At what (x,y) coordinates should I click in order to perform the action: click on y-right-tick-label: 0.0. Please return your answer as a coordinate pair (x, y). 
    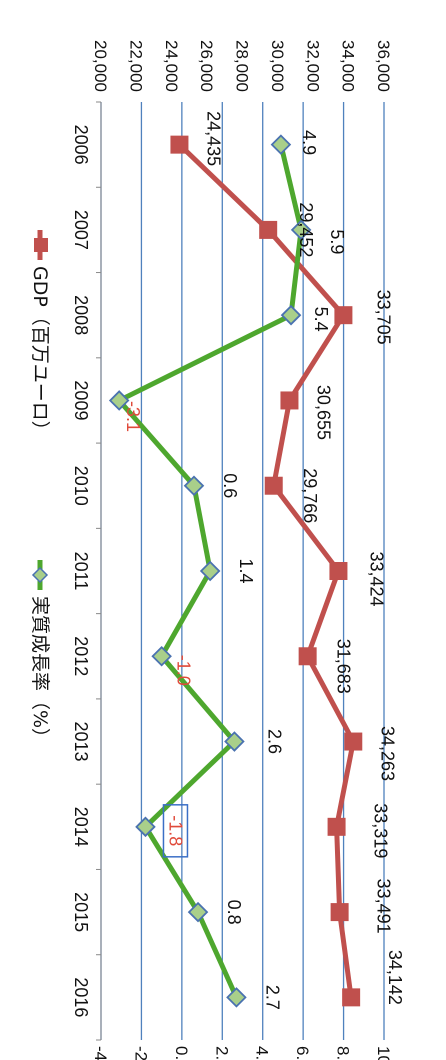
    Looking at the image, I should click on (181, 1053).